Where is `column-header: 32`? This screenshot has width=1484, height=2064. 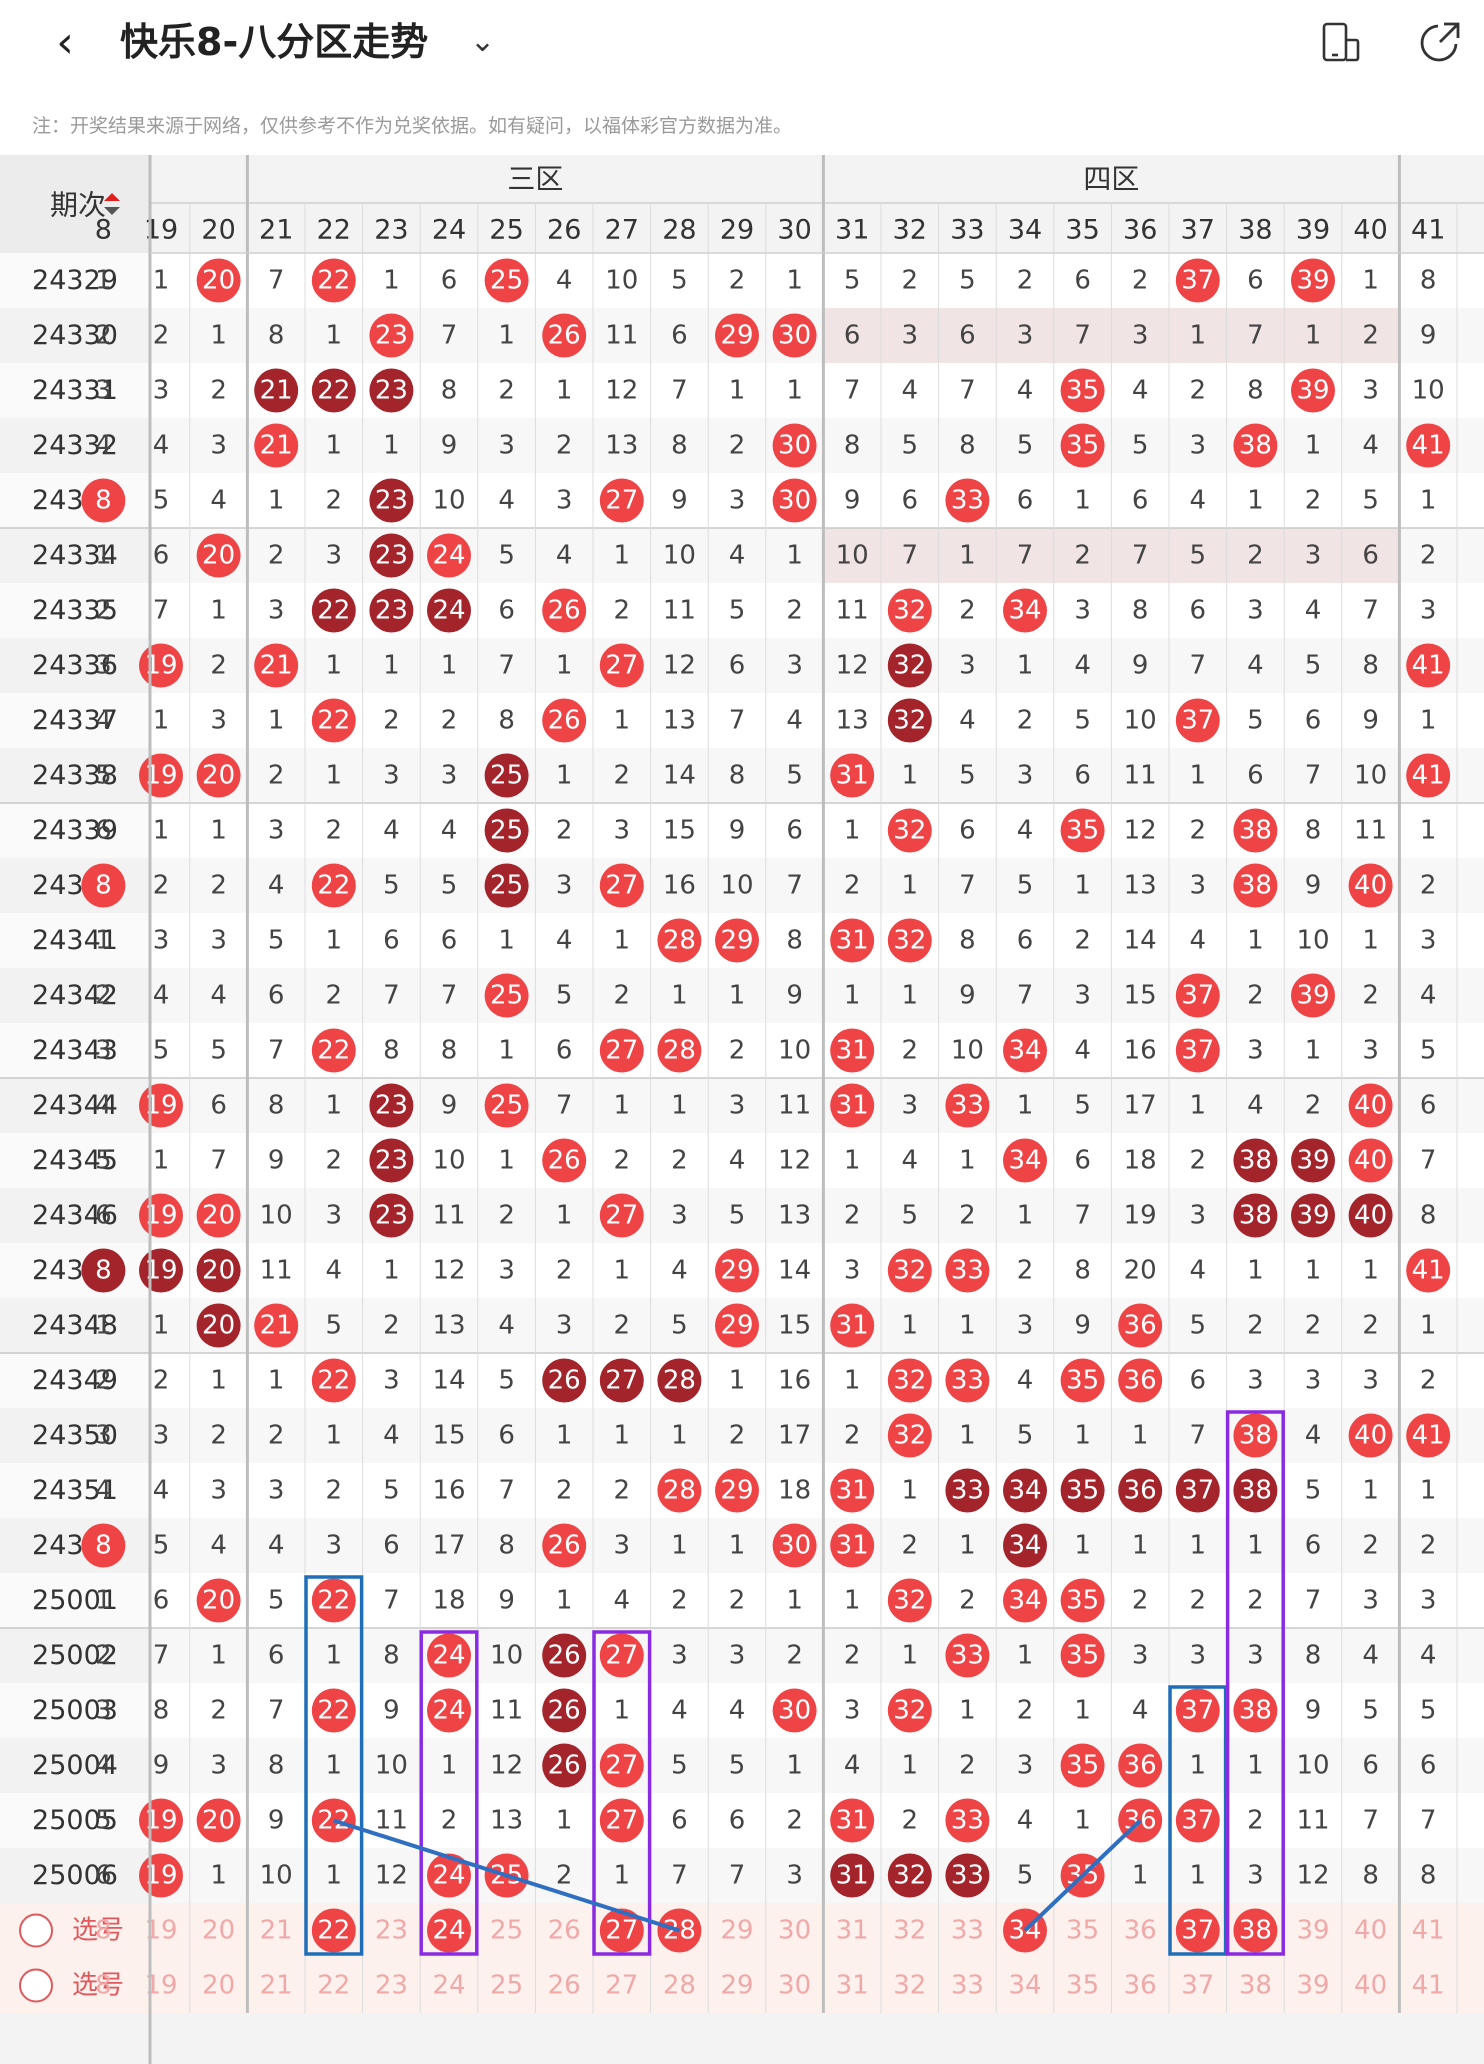 column-header: 32 is located at coordinates (910, 230).